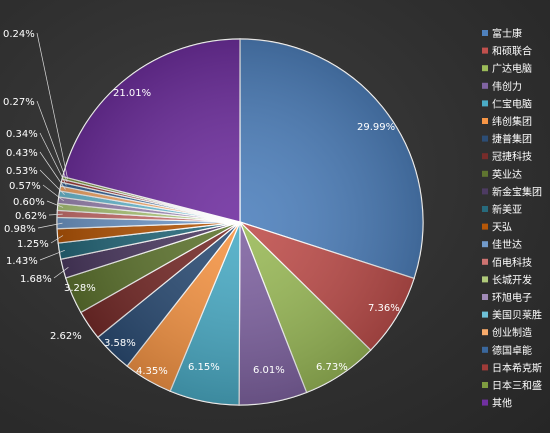  I want to click on data-label-12: 1.25%, so click(33, 244).